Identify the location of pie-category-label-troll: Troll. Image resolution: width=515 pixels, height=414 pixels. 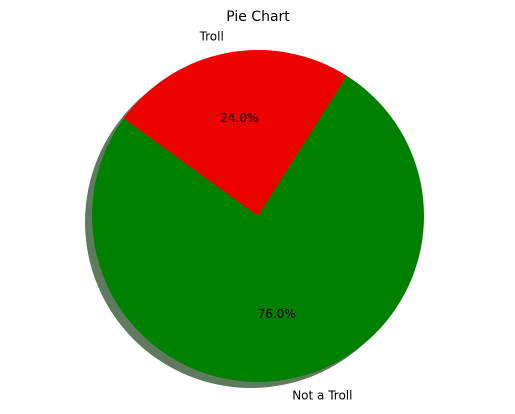
(211, 37).